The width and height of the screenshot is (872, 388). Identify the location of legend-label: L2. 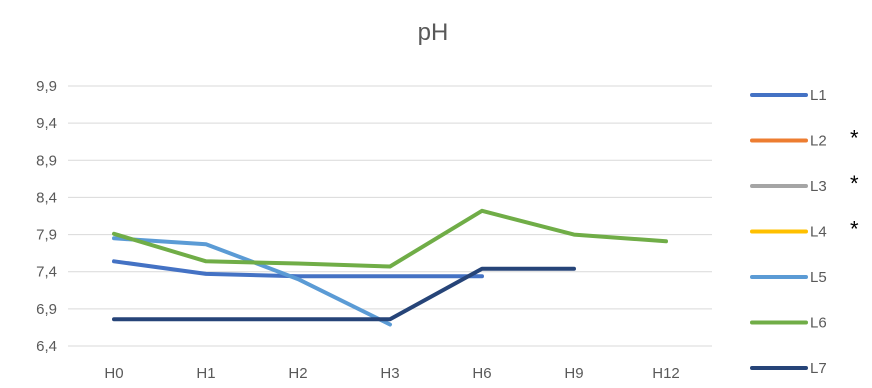
(818, 141).